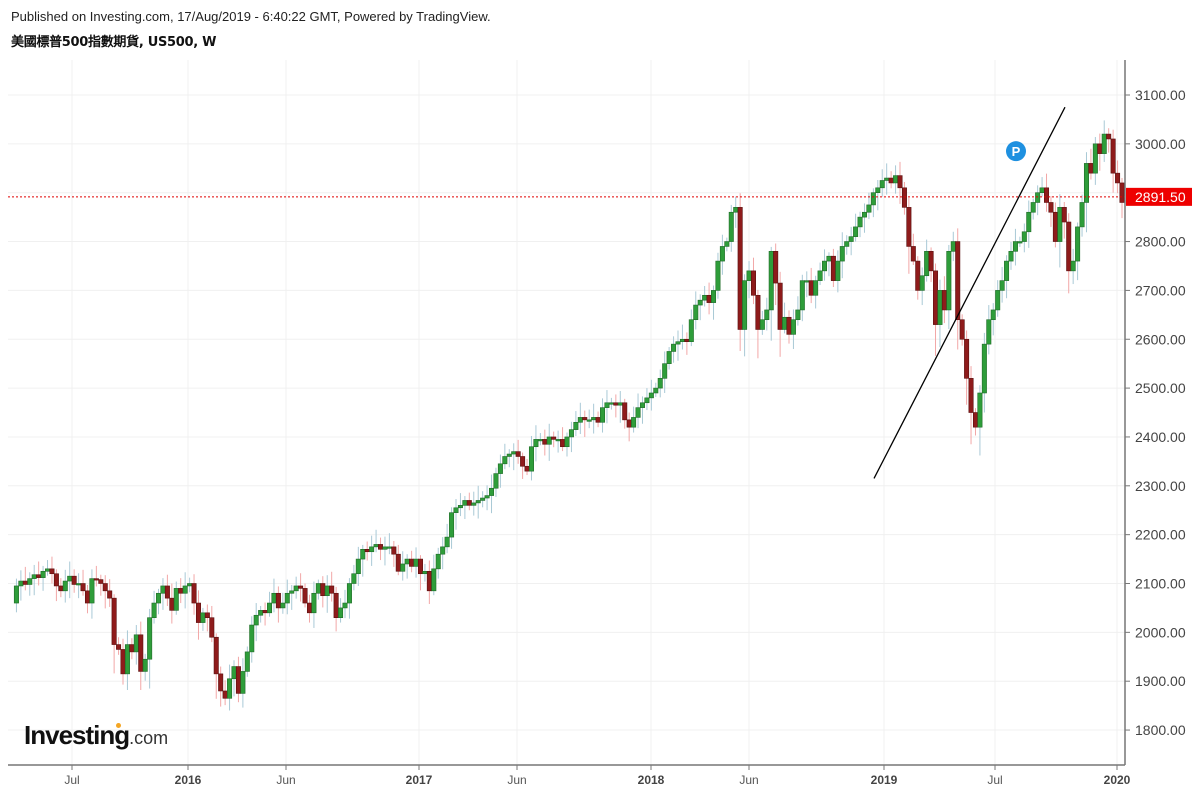 The width and height of the screenshot is (1197, 793). What do you see at coordinates (1160, 632) in the screenshot?
I see `price-tick-label: 2000.00` at bounding box center [1160, 632].